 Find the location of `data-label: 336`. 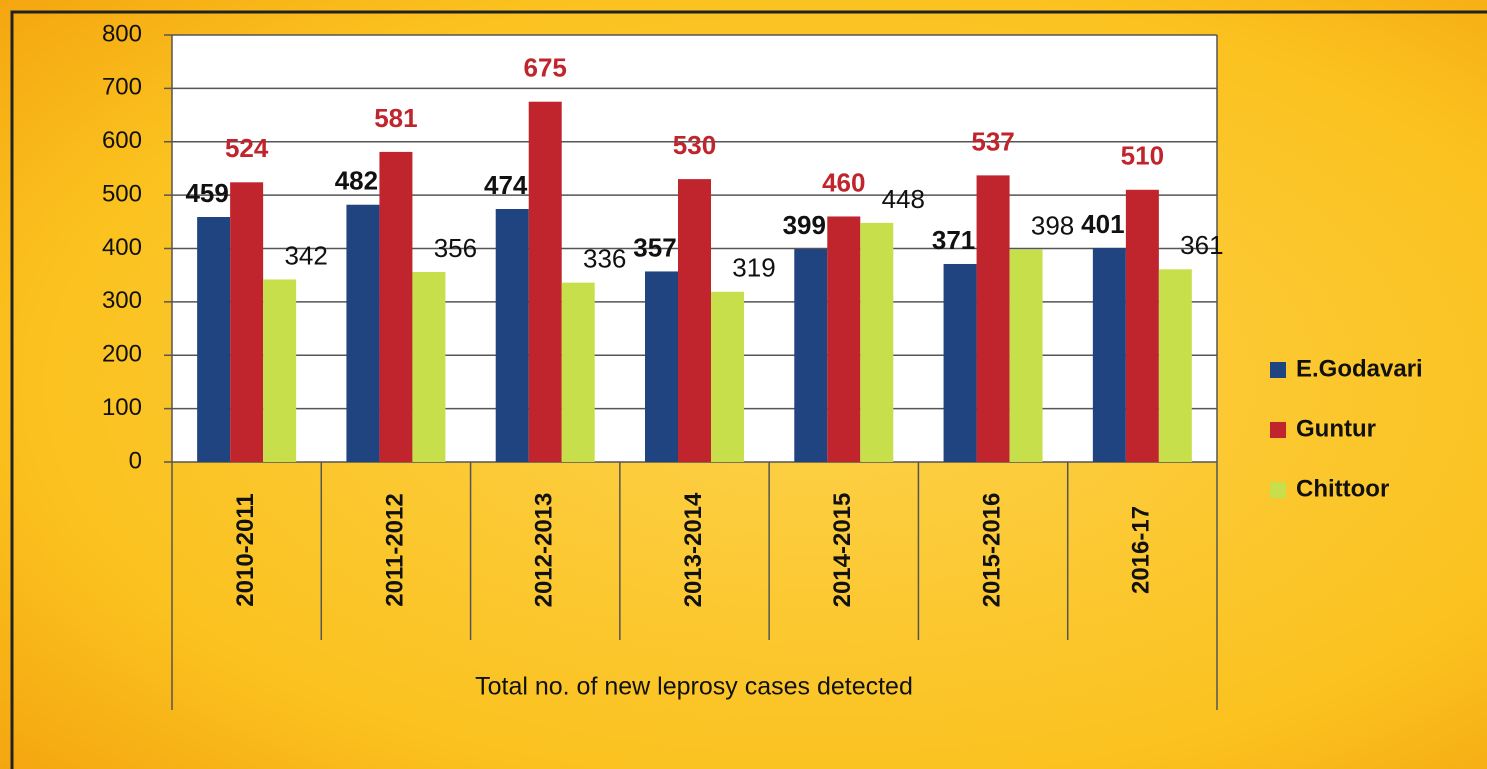

data-label: 336 is located at coordinates (604, 259).